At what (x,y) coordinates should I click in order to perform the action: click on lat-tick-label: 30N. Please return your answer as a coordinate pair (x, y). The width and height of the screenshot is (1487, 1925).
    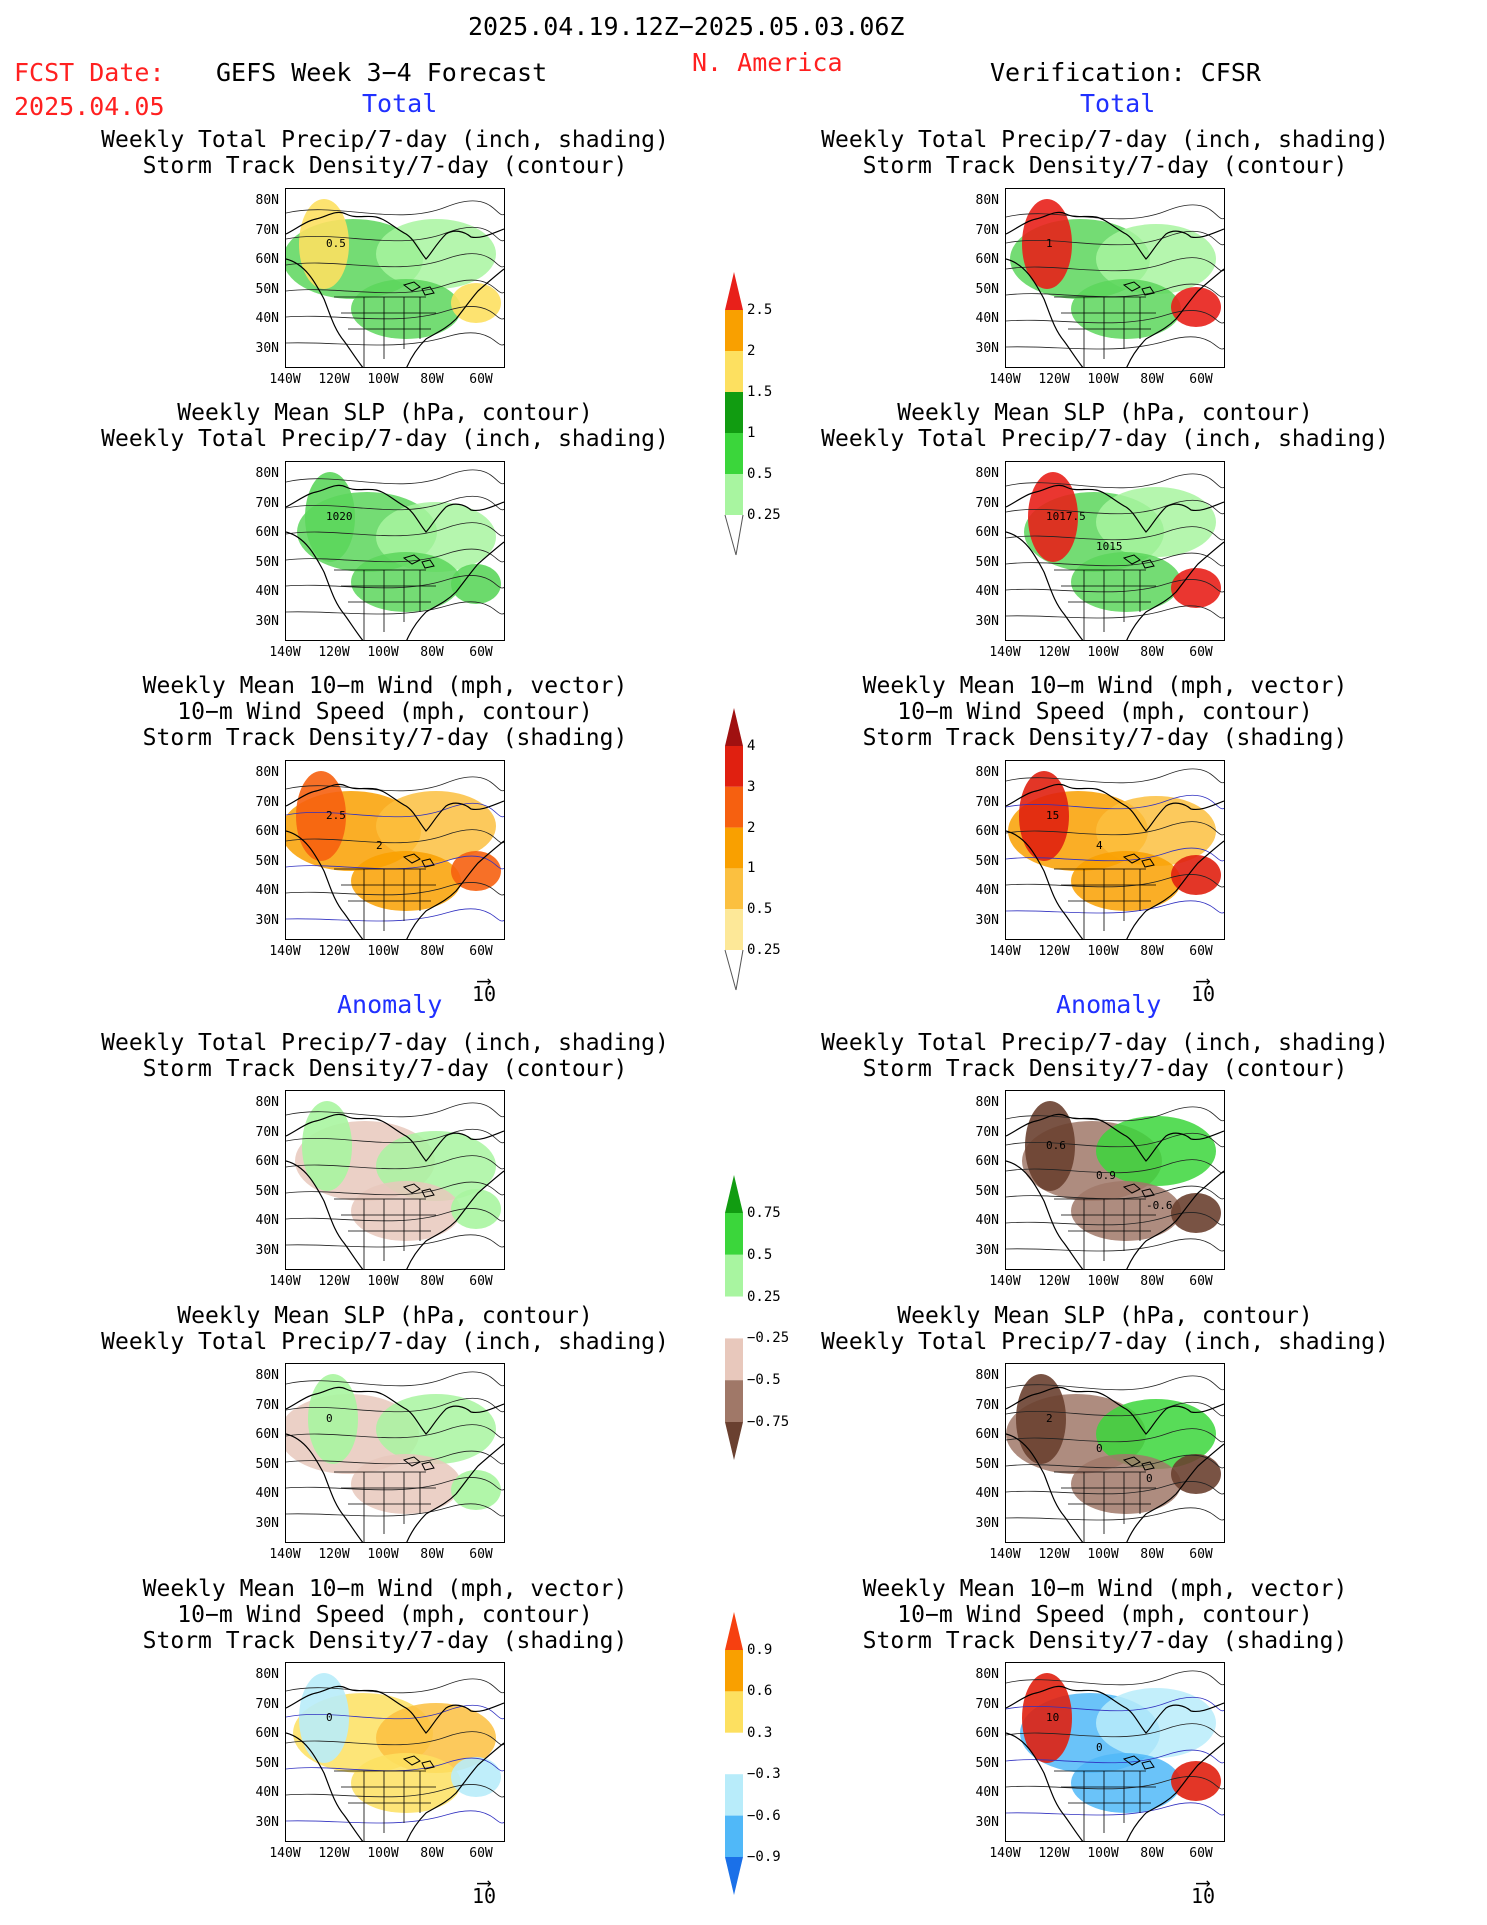
    Looking at the image, I should click on (987, 348).